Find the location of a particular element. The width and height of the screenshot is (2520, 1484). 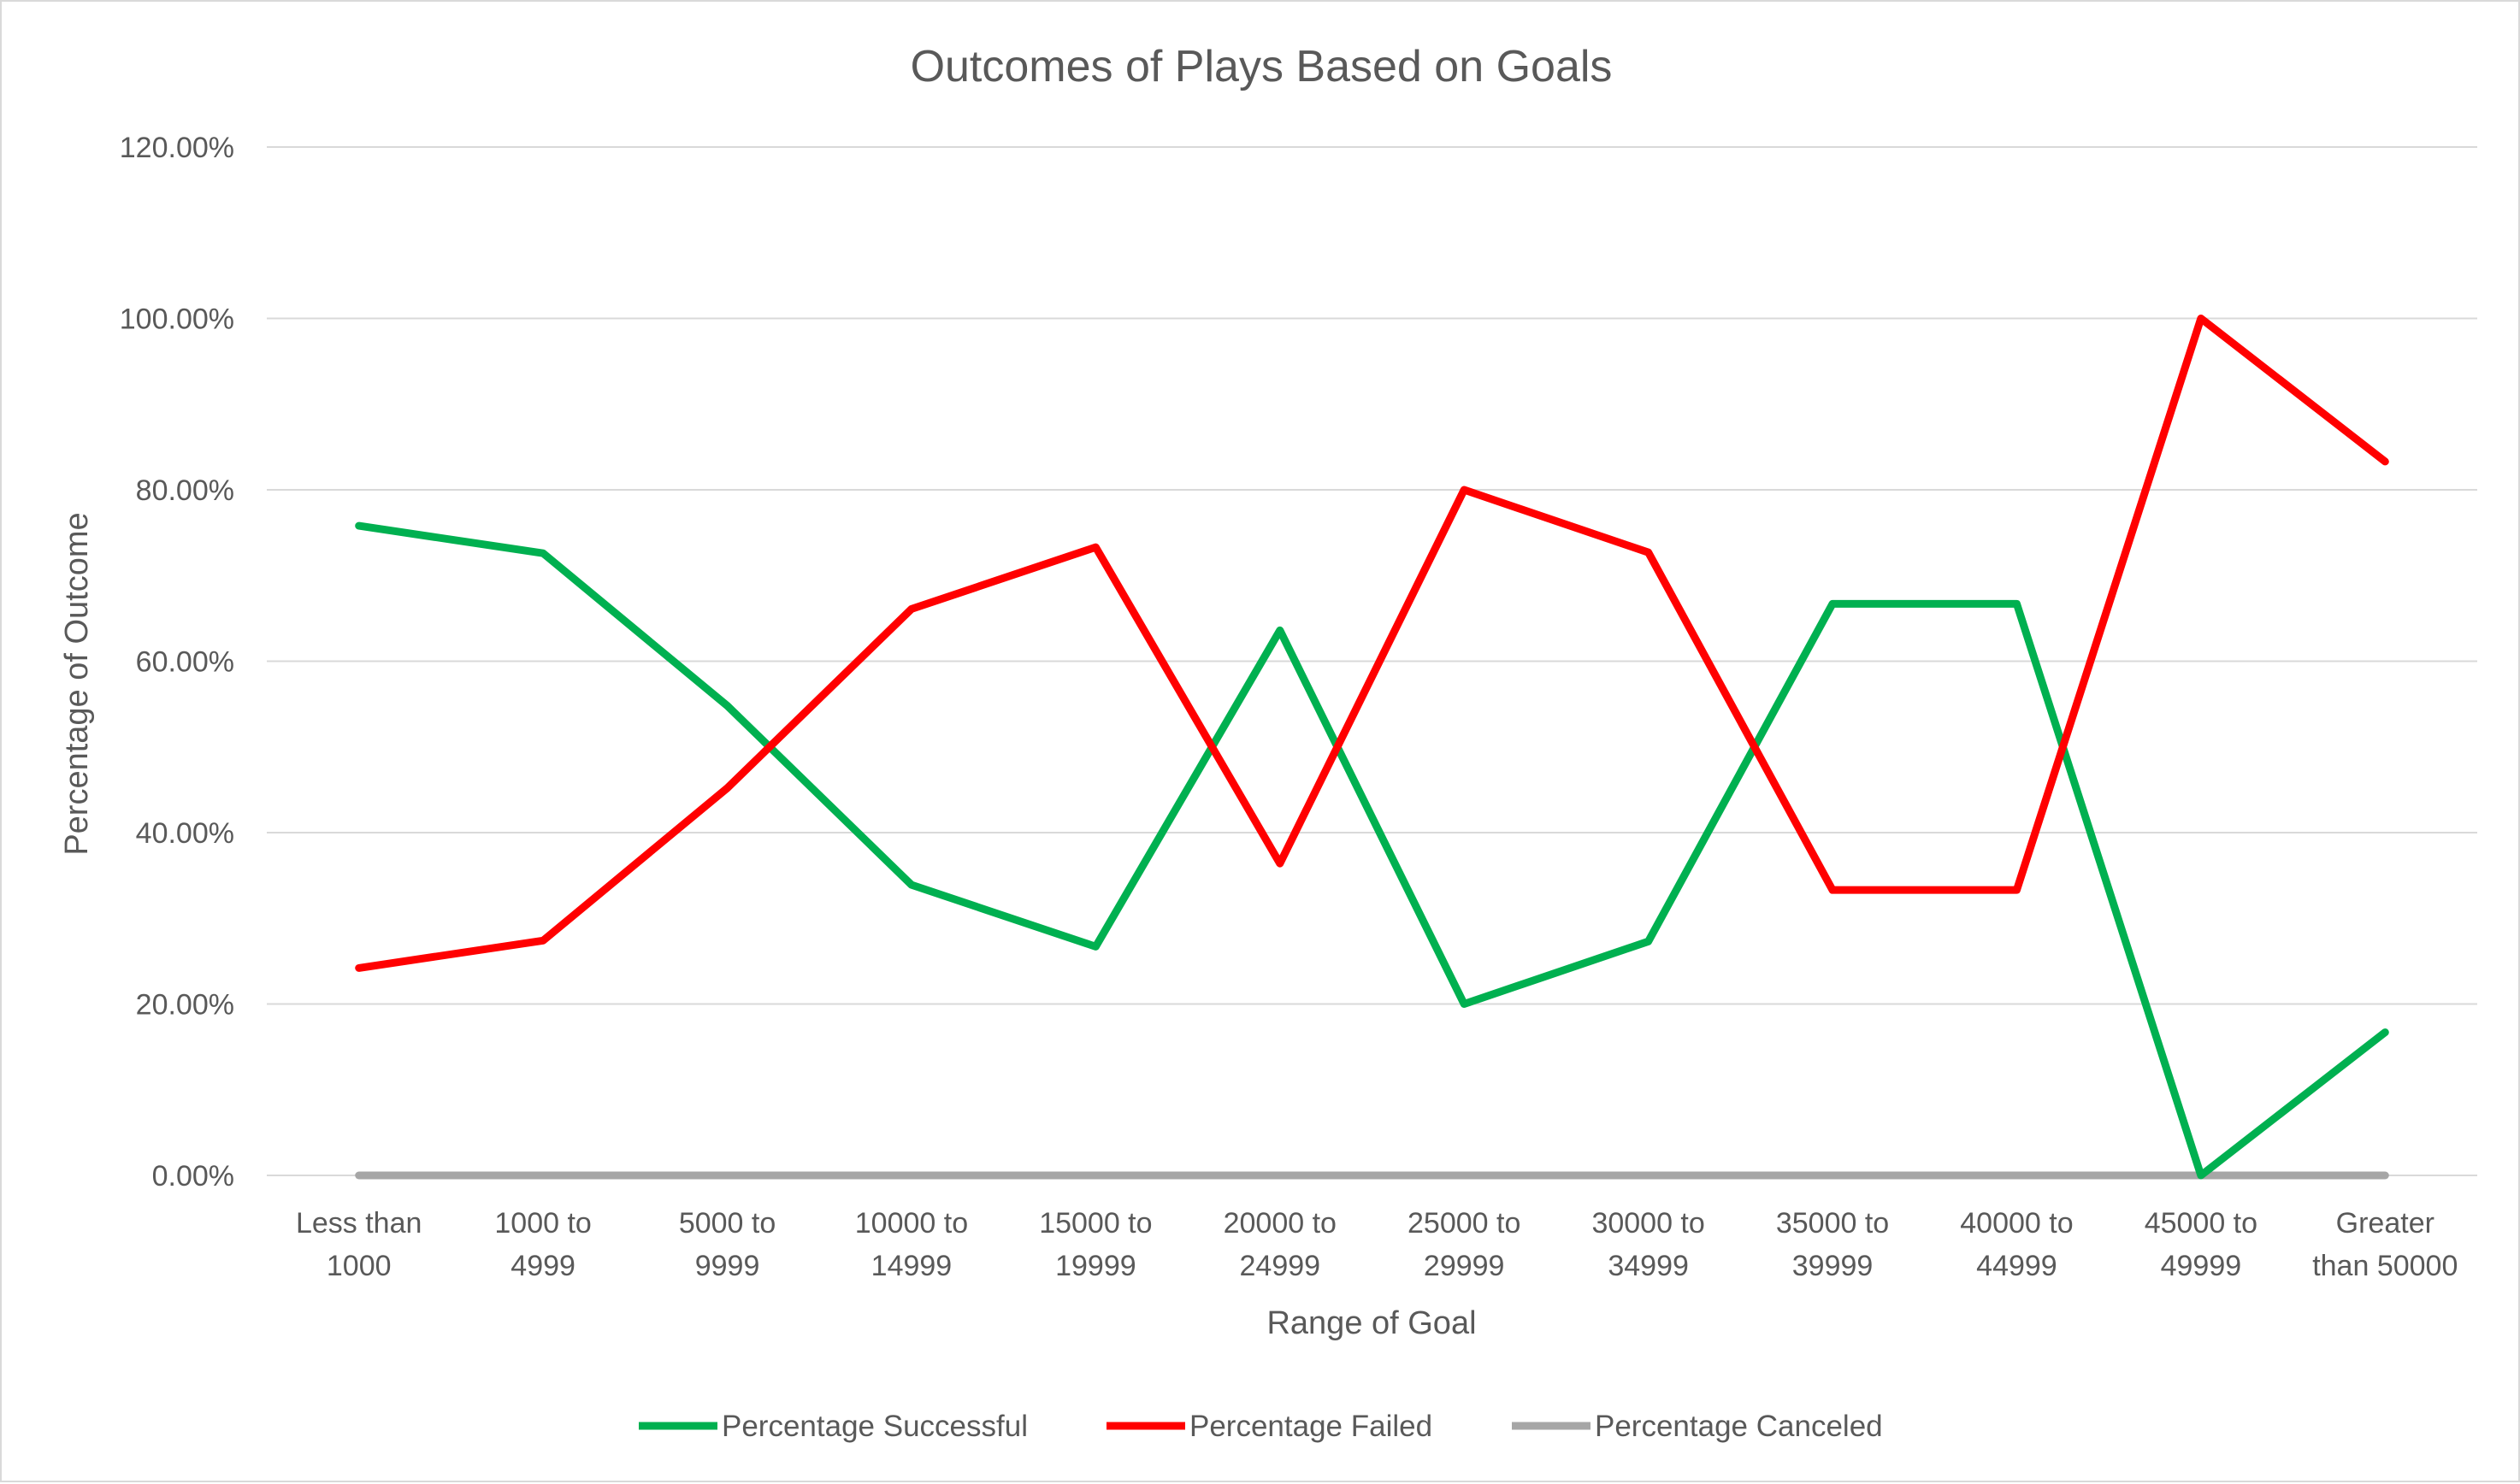

y-tick-label: 20.00% is located at coordinates (185, 1005).